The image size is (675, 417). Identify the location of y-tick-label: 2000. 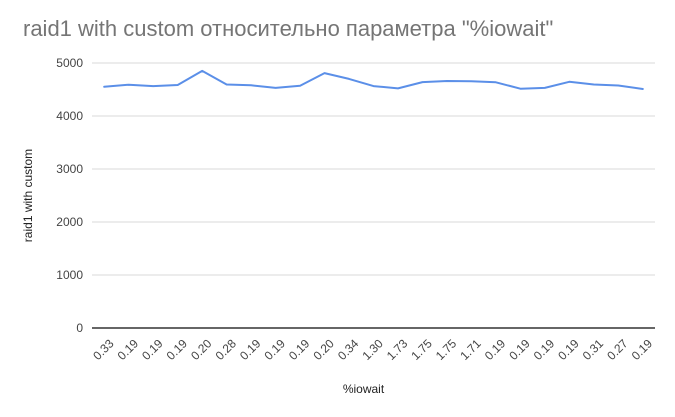
(69, 222).